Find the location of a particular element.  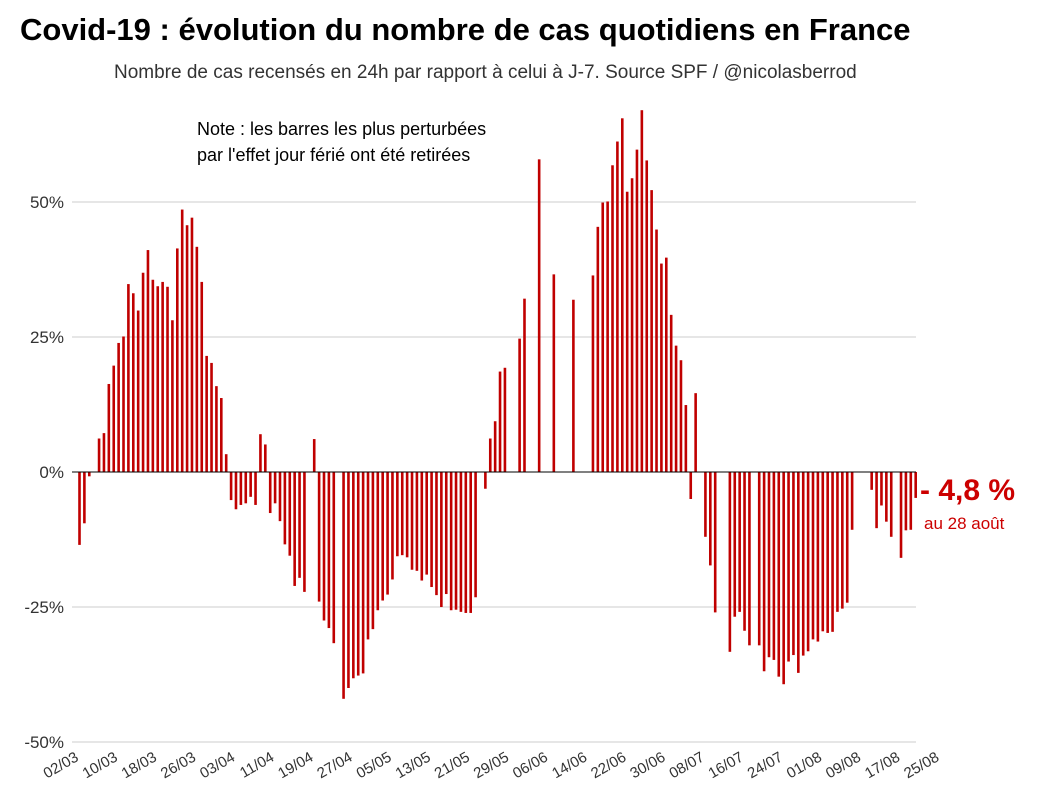

x-tick-label: 13/05 is located at coordinates (413, 765).